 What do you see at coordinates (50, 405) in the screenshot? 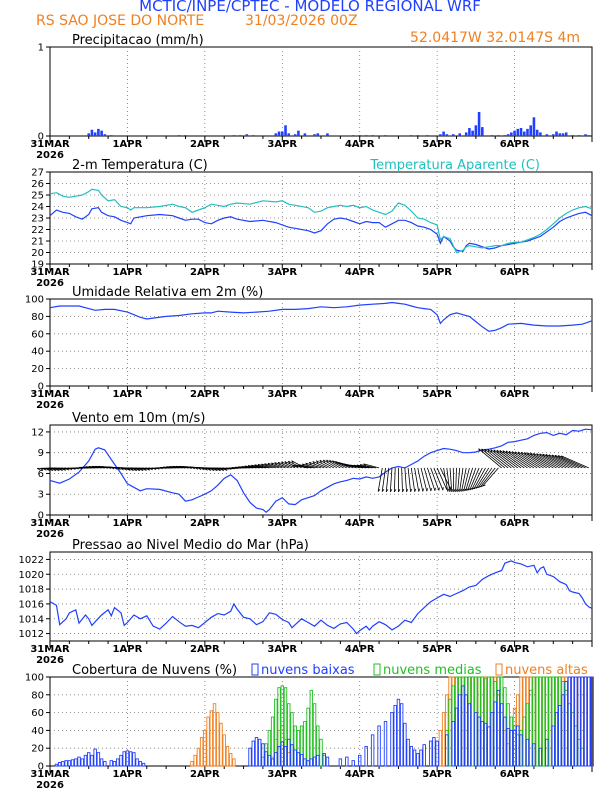
I see `rh-year-label: 2026` at bounding box center [50, 405].